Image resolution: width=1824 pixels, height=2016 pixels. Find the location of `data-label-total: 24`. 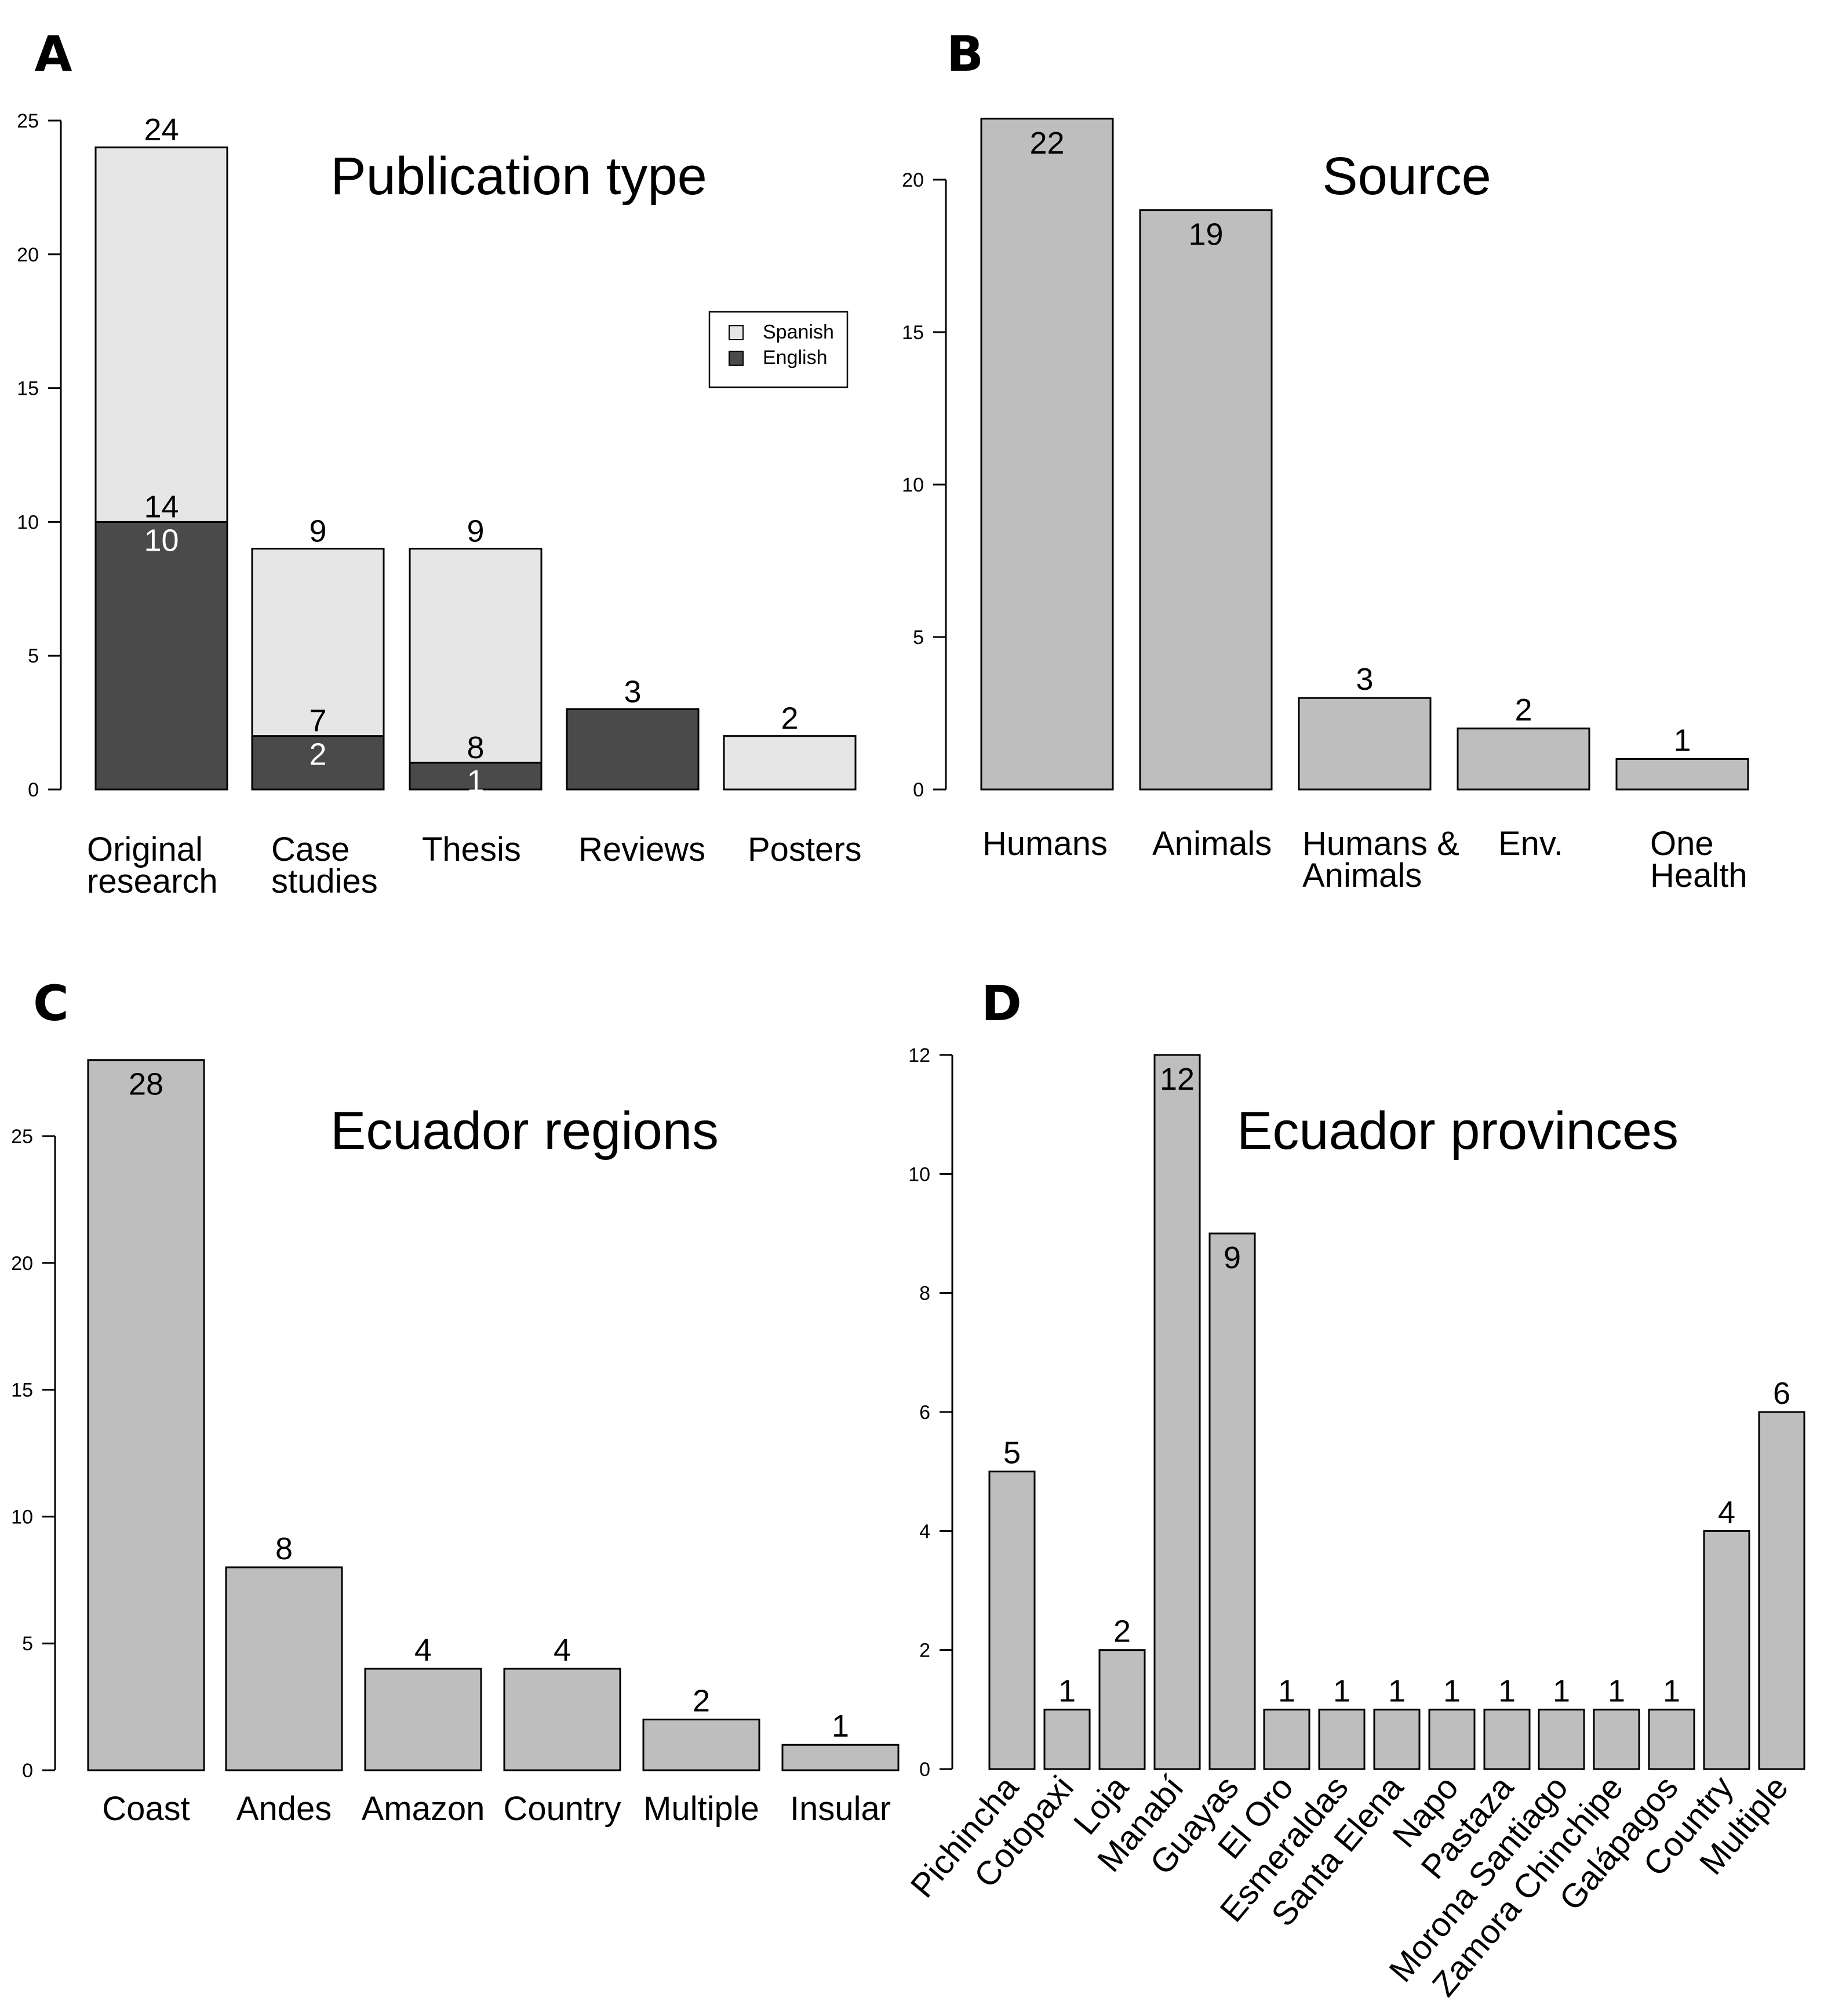

data-label-total: 24 is located at coordinates (161, 130).